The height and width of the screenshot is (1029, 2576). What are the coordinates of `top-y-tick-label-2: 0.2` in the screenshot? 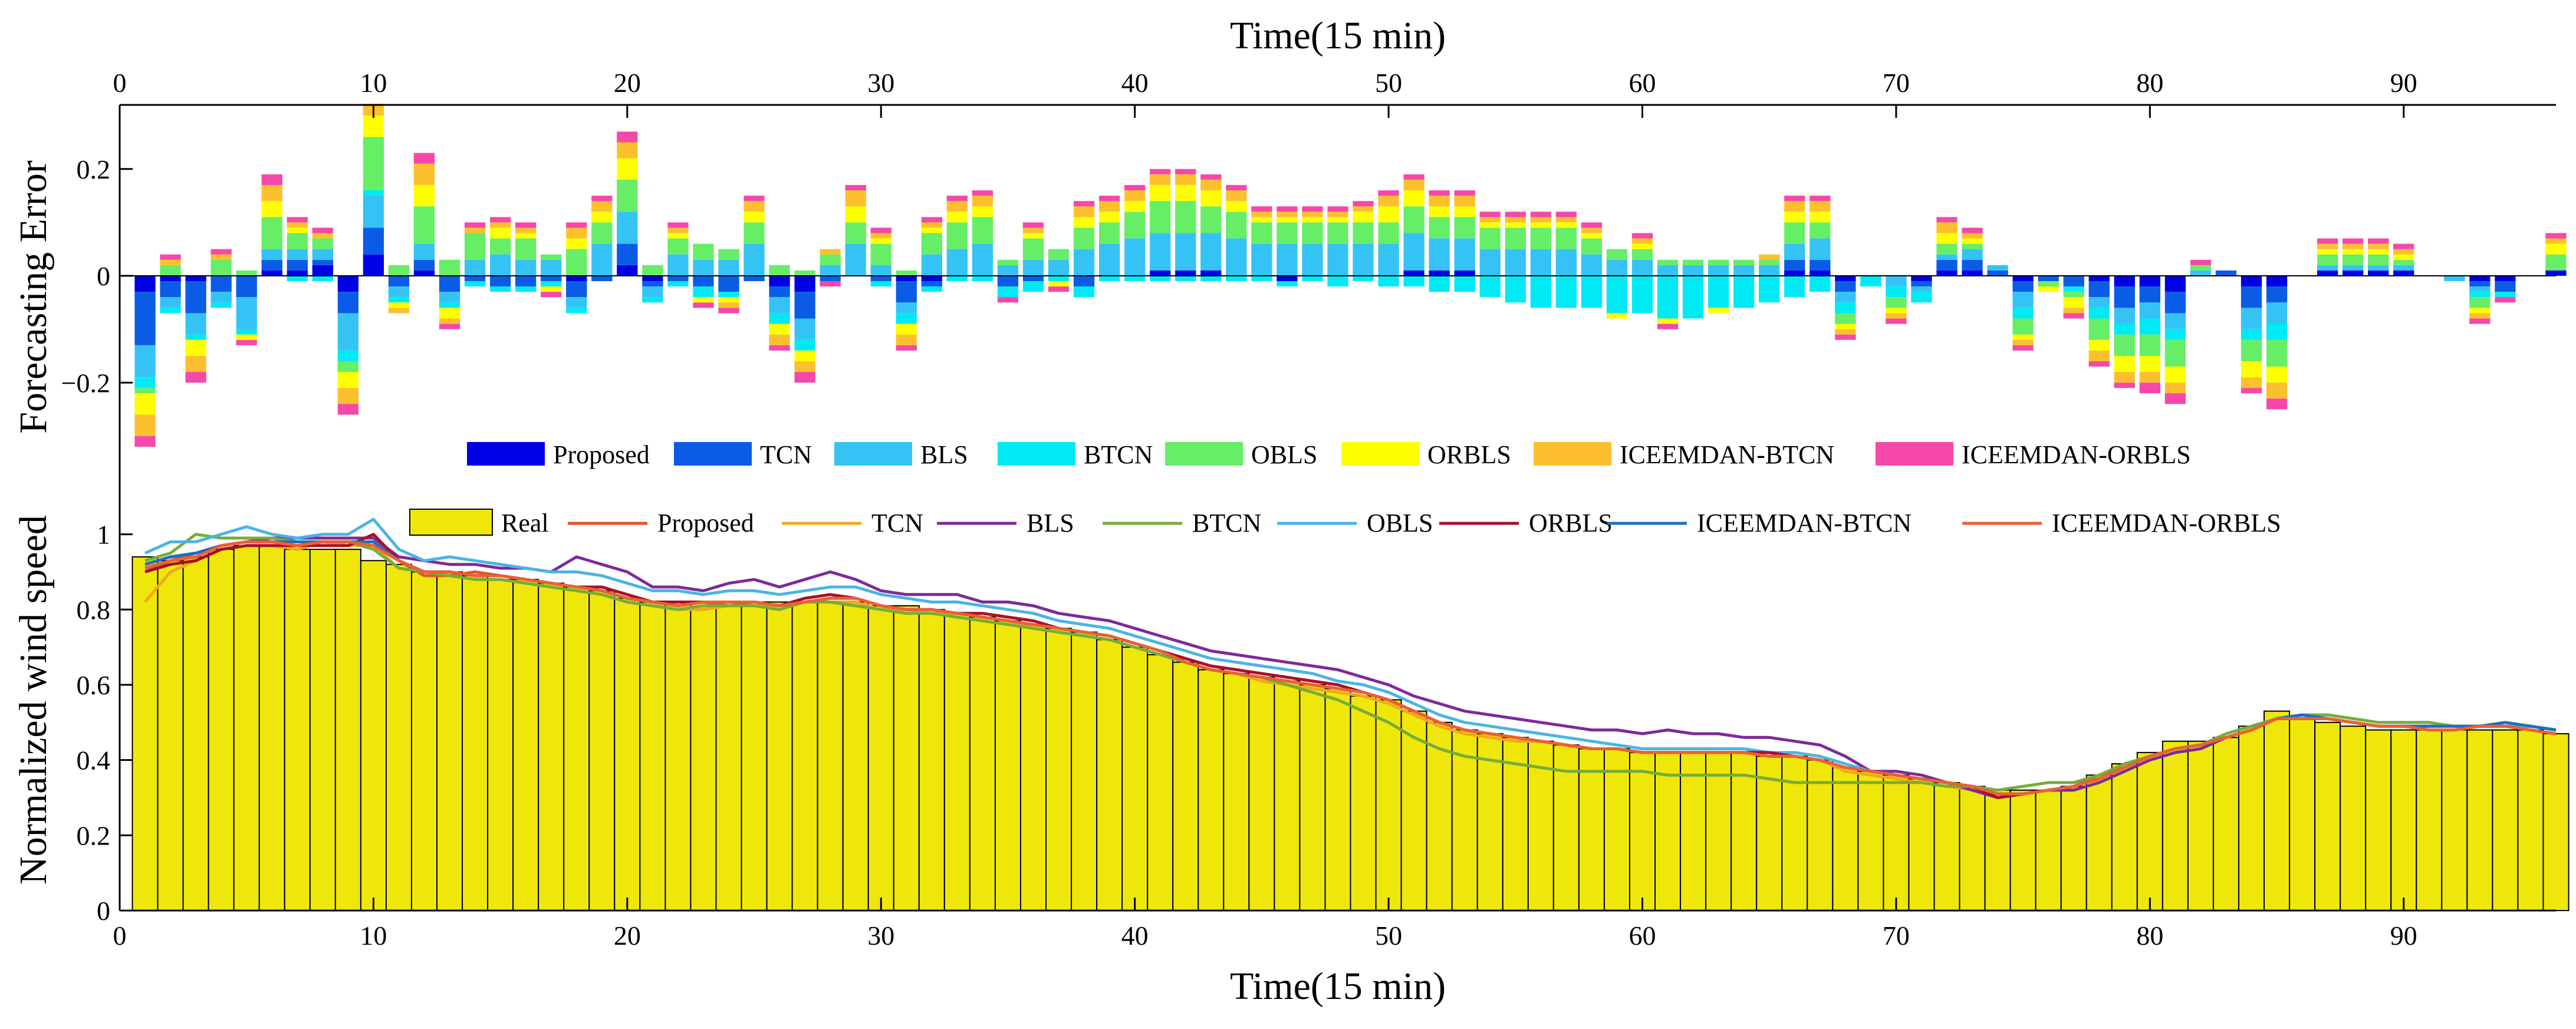 It's located at (94, 169).